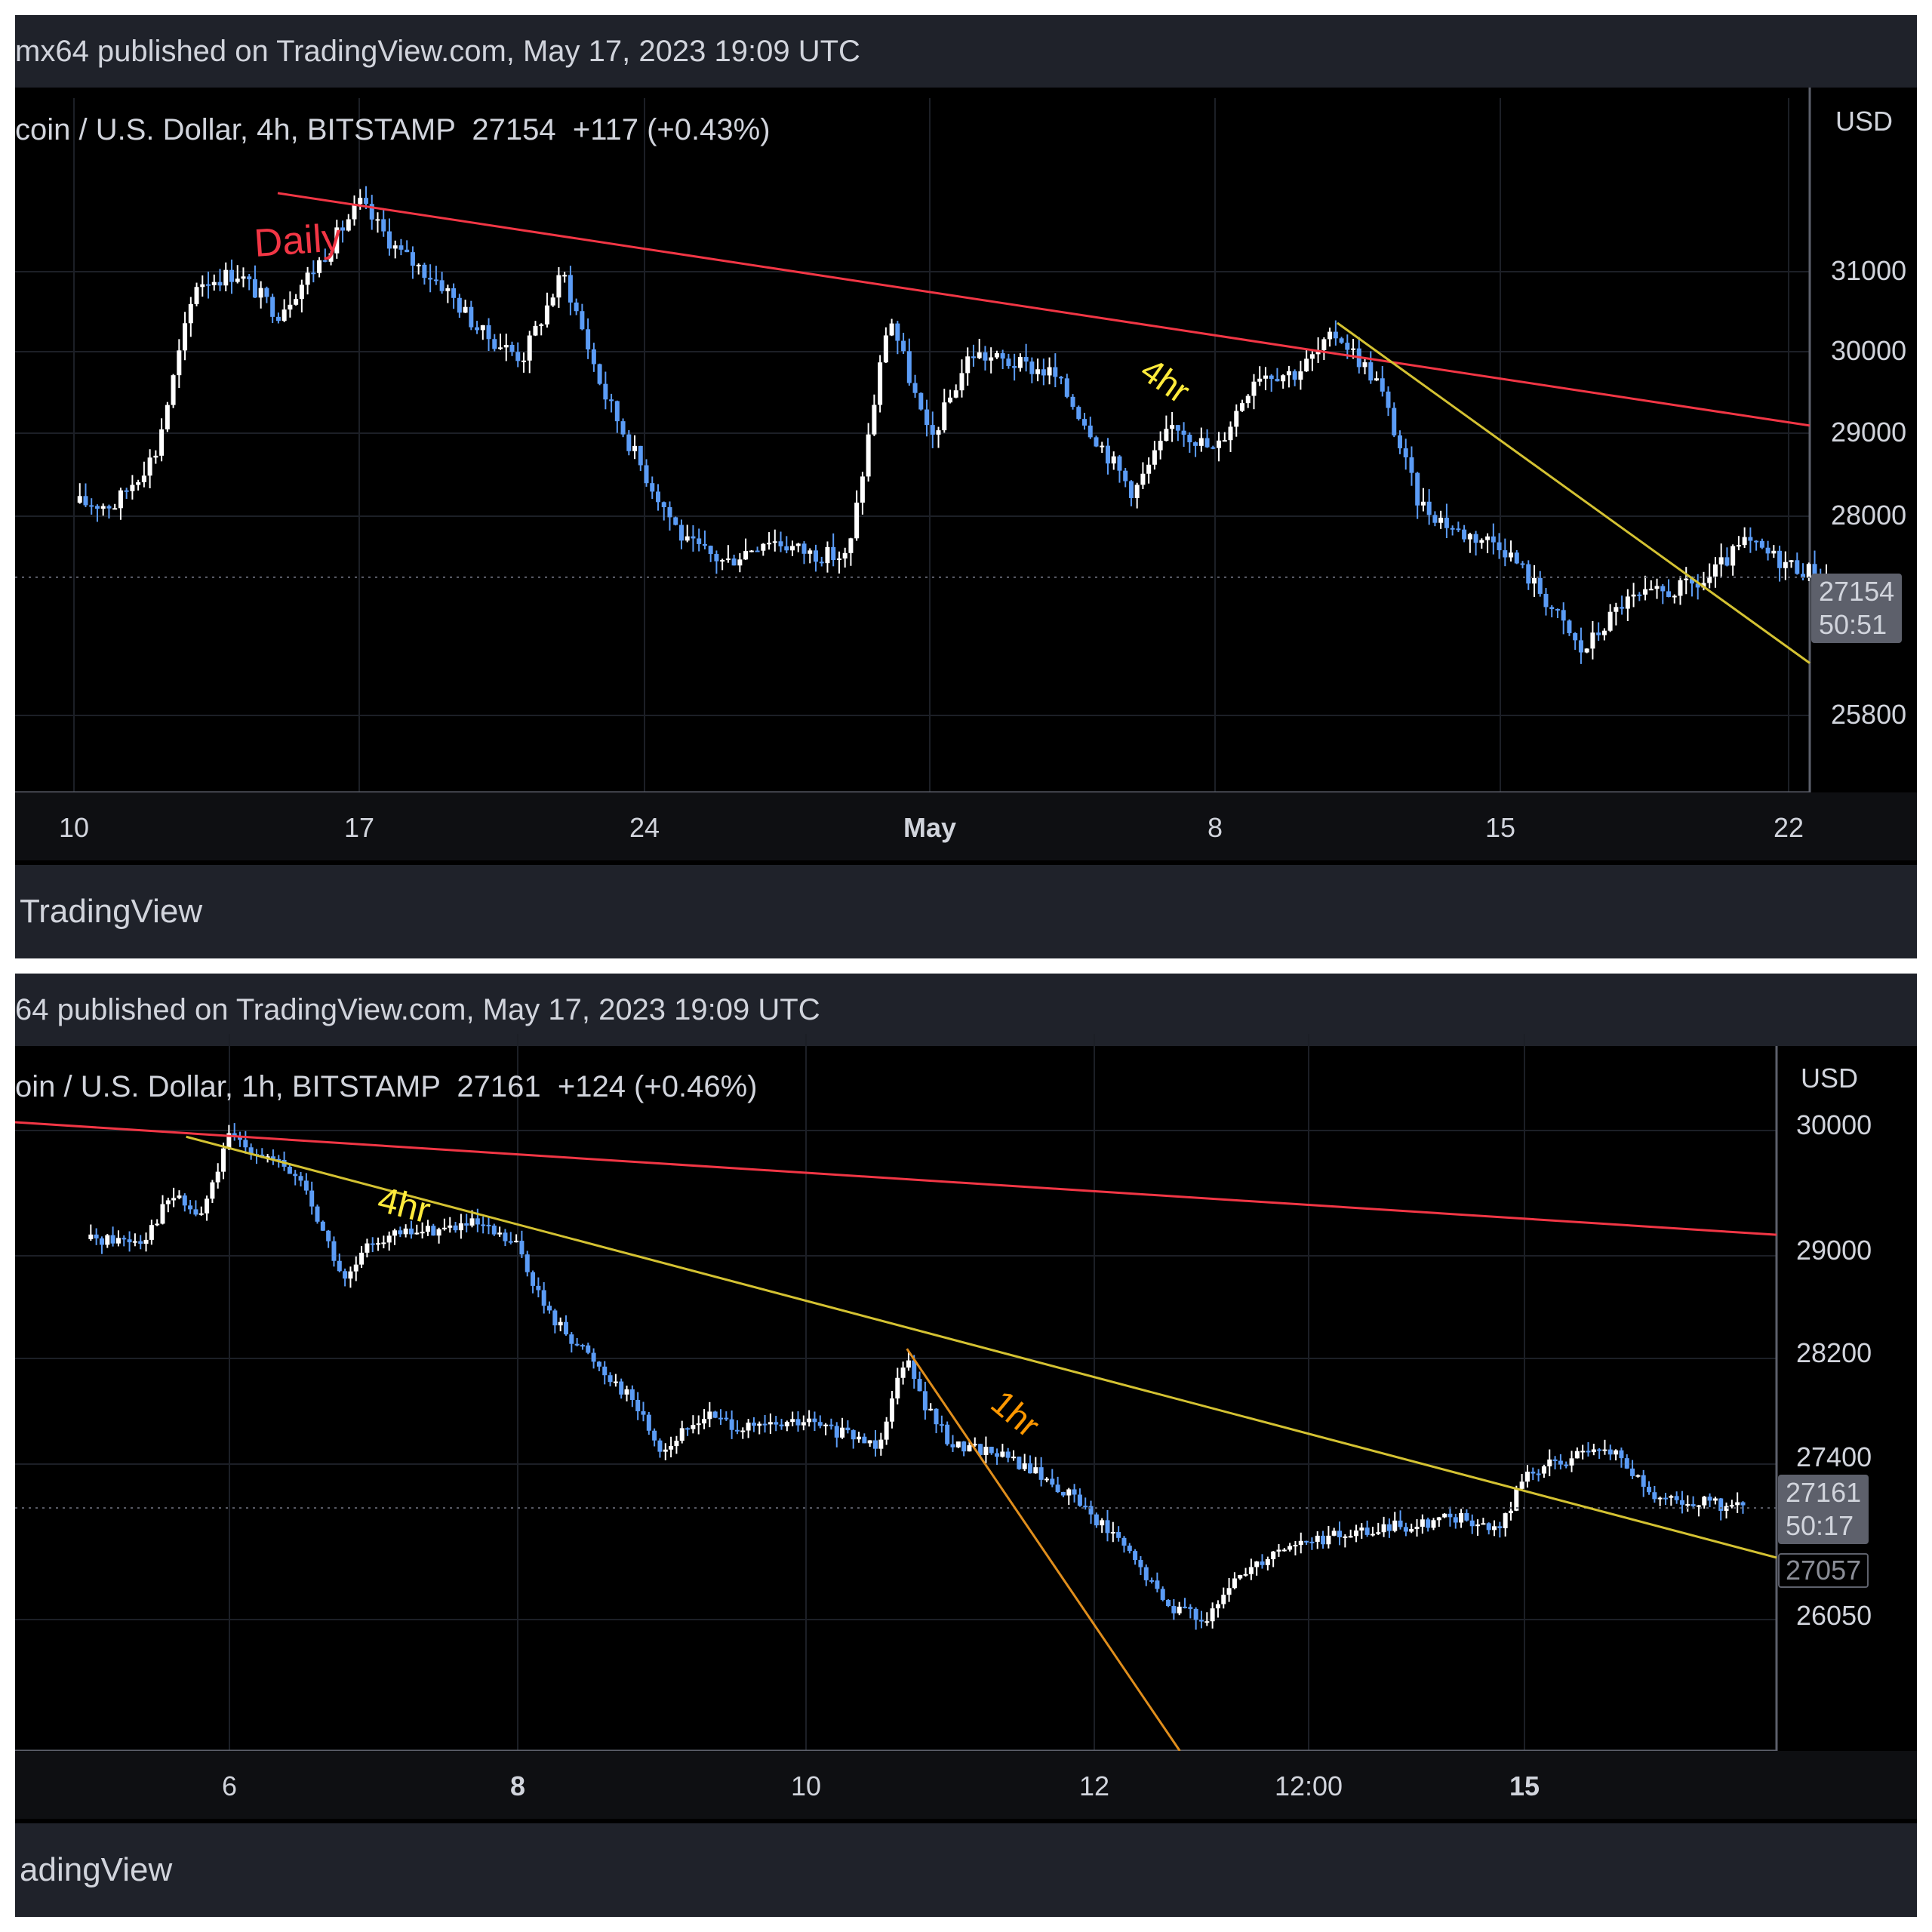  What do you see at coordinates (1864, 121) in the screenshot?
I see `currency-label: USD` at bounding box center [1864, 121].